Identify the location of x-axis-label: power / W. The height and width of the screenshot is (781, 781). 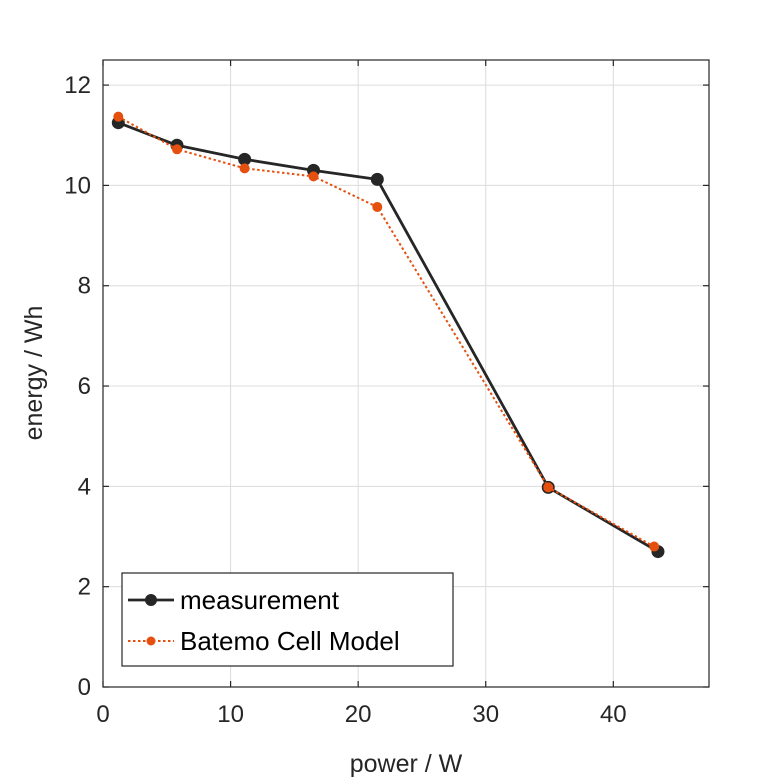
(406, 764).